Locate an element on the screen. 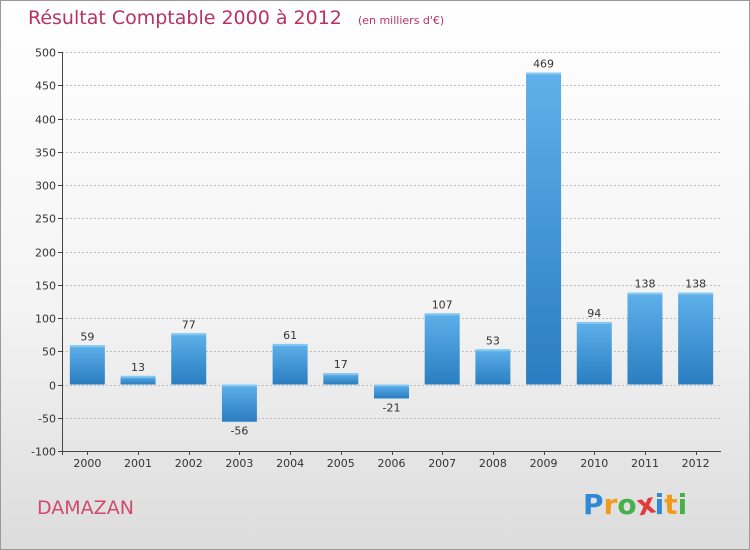  data-label-2010: 94 is located at coordinates (594, 313).